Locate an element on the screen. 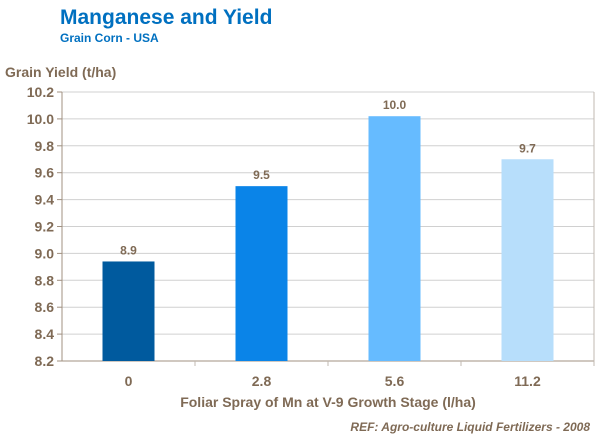 The width and height of the screenshot is (600, 442). data-label: 10.0 is located at coordinates (395, 105).